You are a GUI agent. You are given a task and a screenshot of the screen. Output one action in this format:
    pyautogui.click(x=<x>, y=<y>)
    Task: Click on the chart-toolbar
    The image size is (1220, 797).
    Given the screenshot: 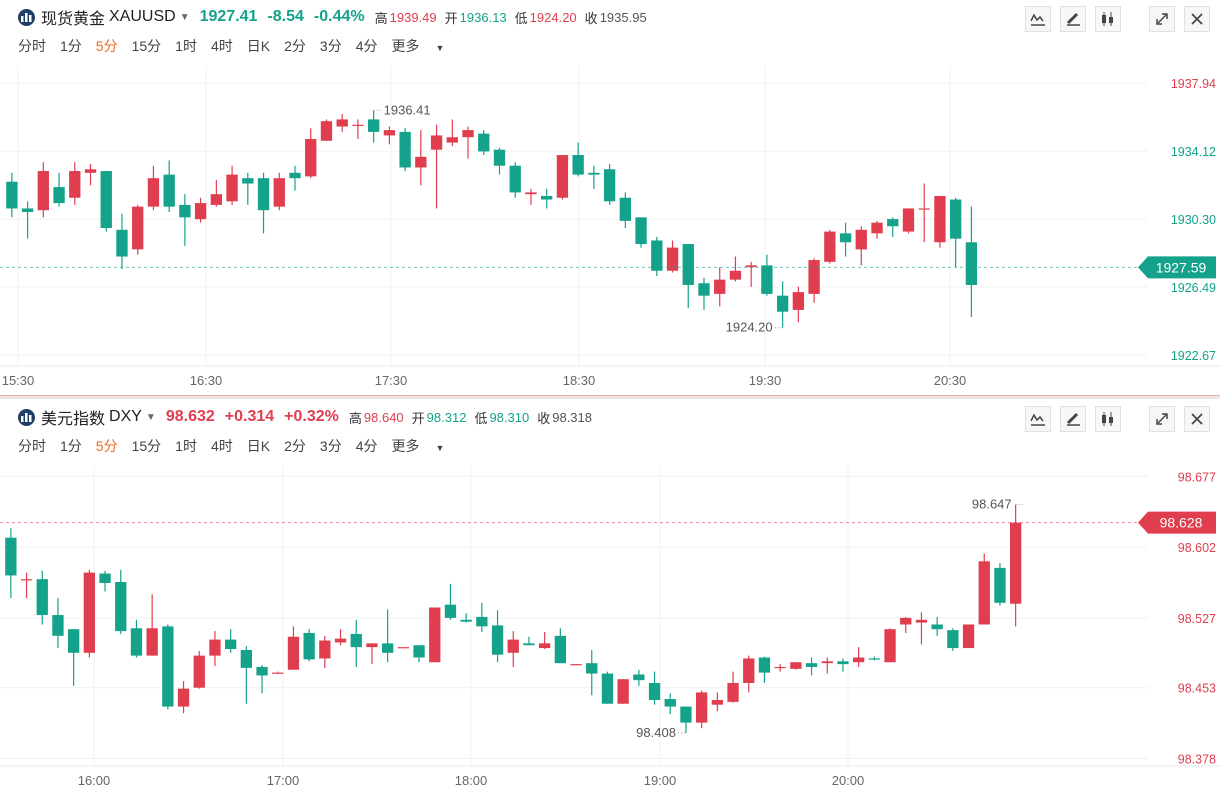 What is the action you would take?
    pyautogui.click(x=1113, y=419)
    